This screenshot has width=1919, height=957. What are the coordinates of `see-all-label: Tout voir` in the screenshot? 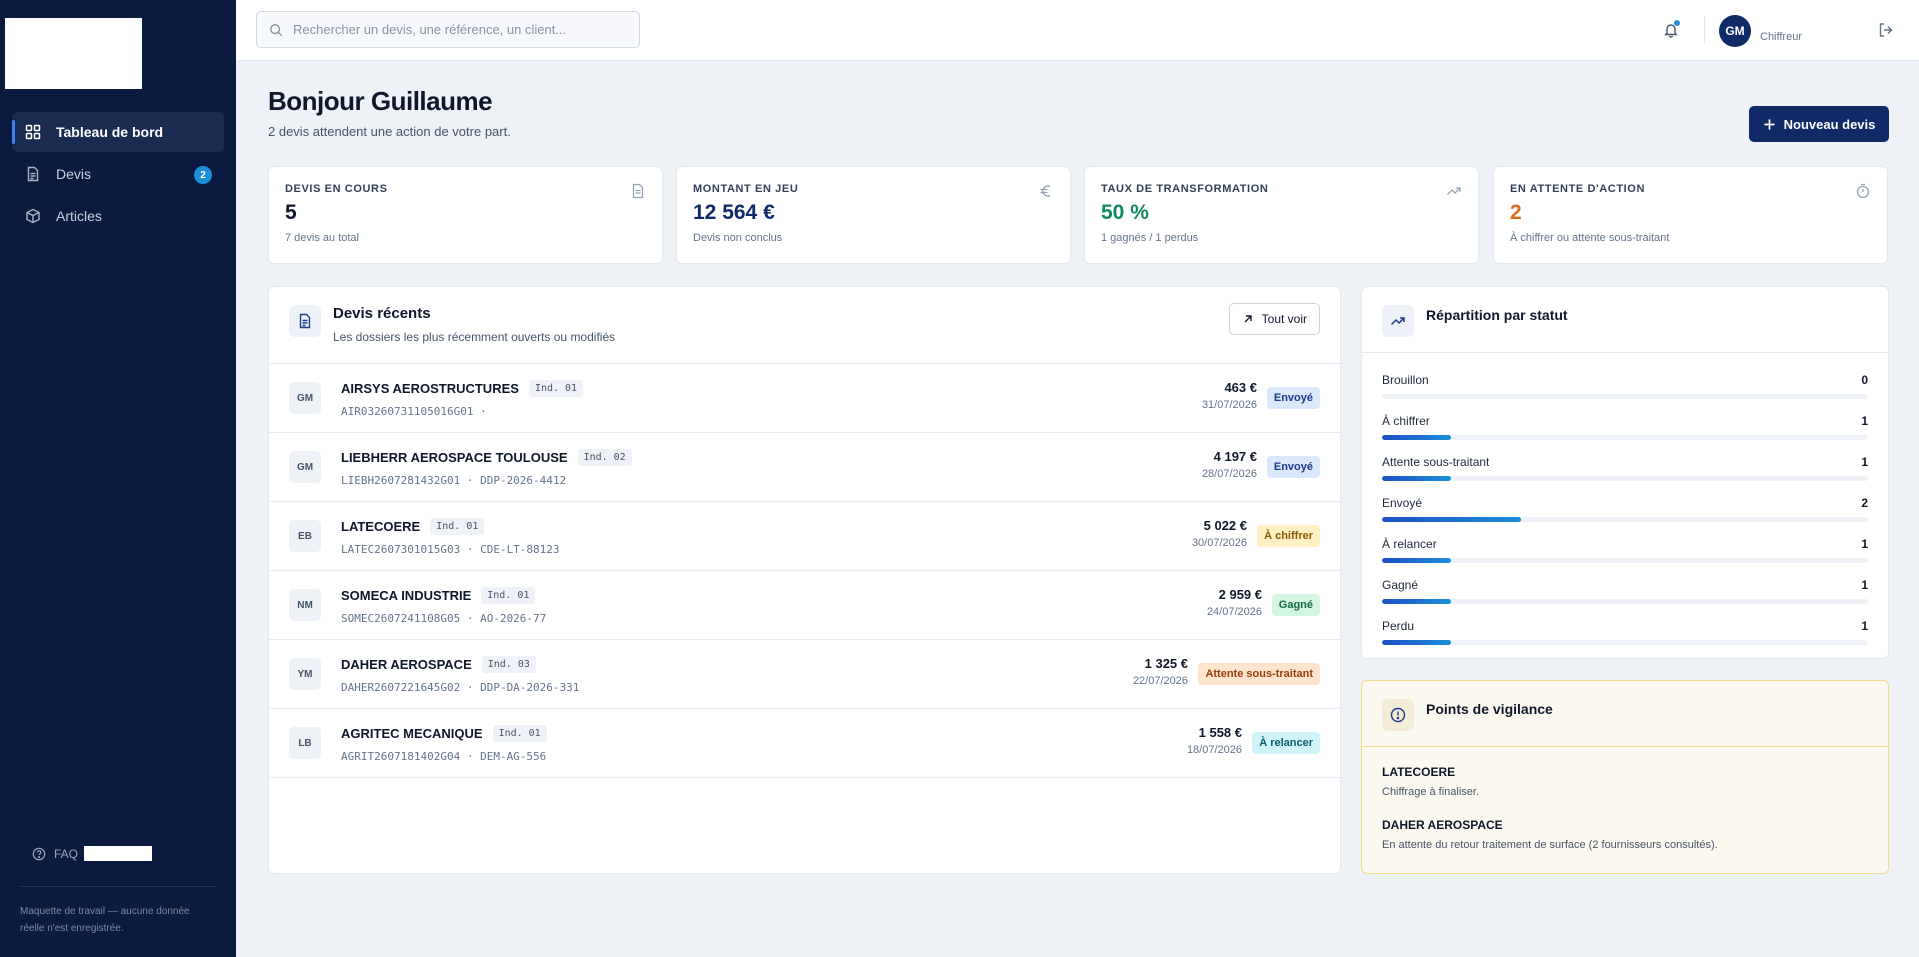 It's located at (1284, 319).